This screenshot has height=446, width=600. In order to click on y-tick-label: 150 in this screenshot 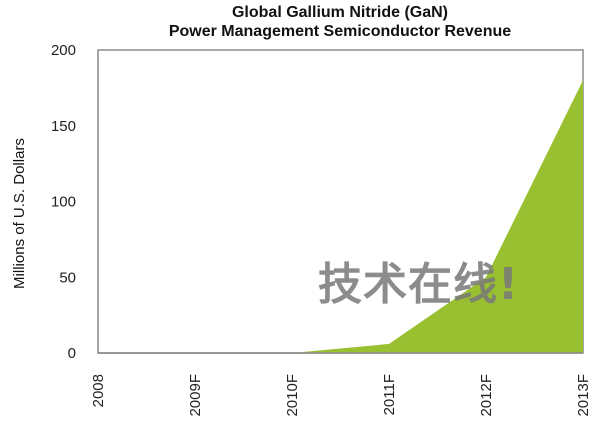, I will do `click(63, 126)`.